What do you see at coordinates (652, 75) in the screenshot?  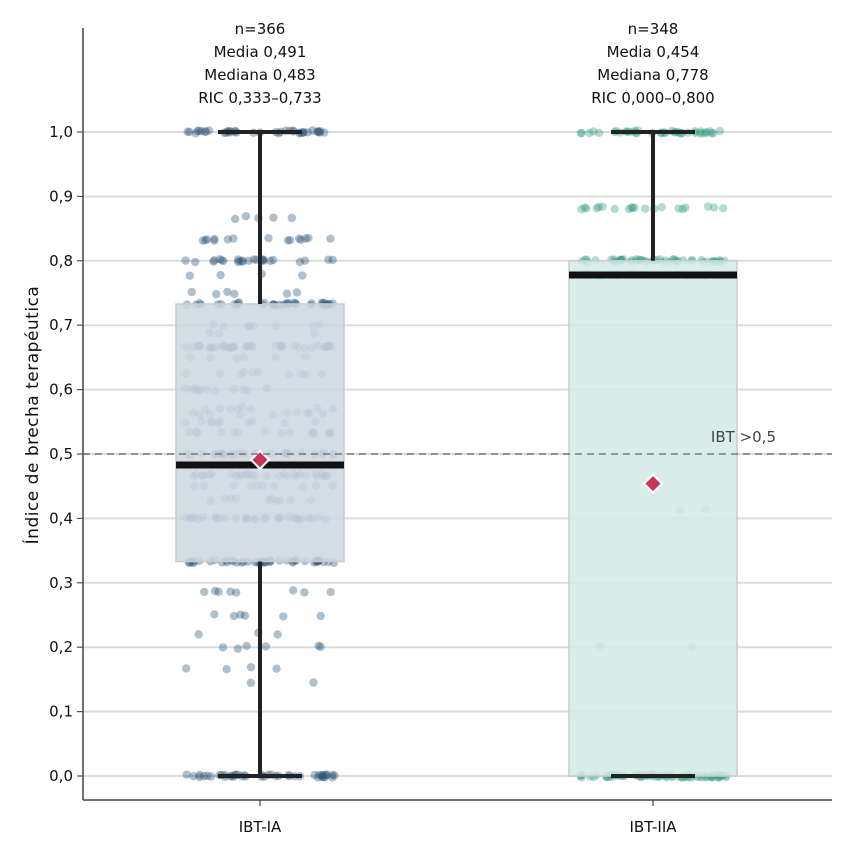 I see `stat-text: Mediana 0,778` at bounding box center [652, 75].